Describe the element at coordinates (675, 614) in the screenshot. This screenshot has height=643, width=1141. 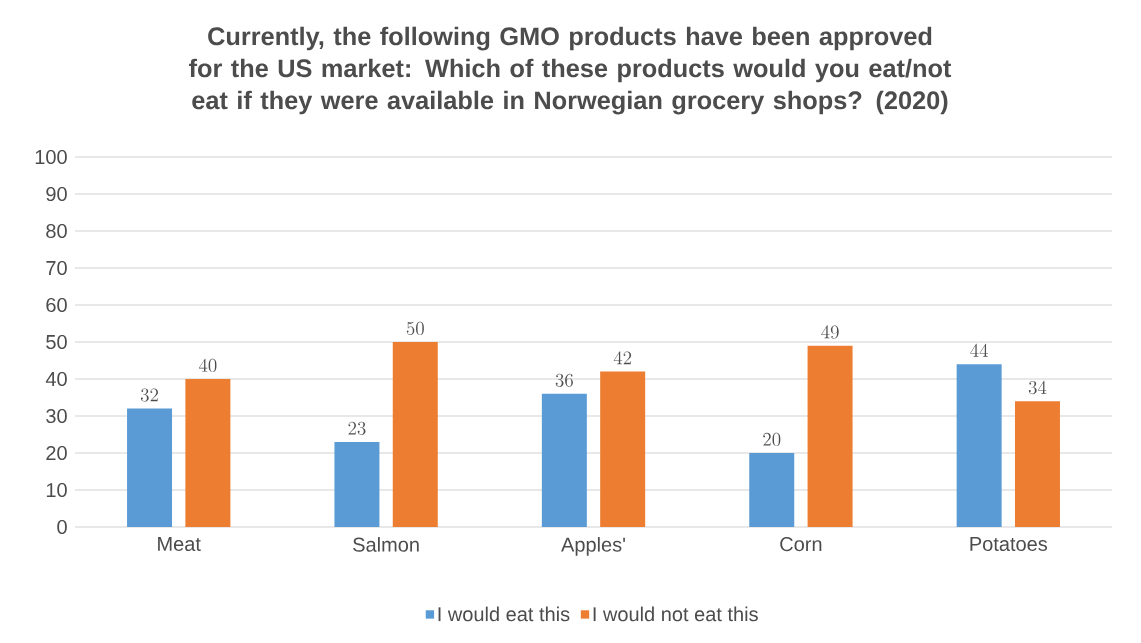
I see `legend-label: I would not eat this` at that location.